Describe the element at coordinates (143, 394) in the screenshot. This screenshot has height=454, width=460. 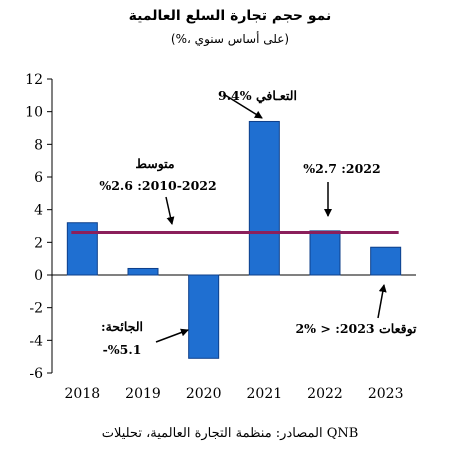
I see `x-tick-label: 2019` at that location.